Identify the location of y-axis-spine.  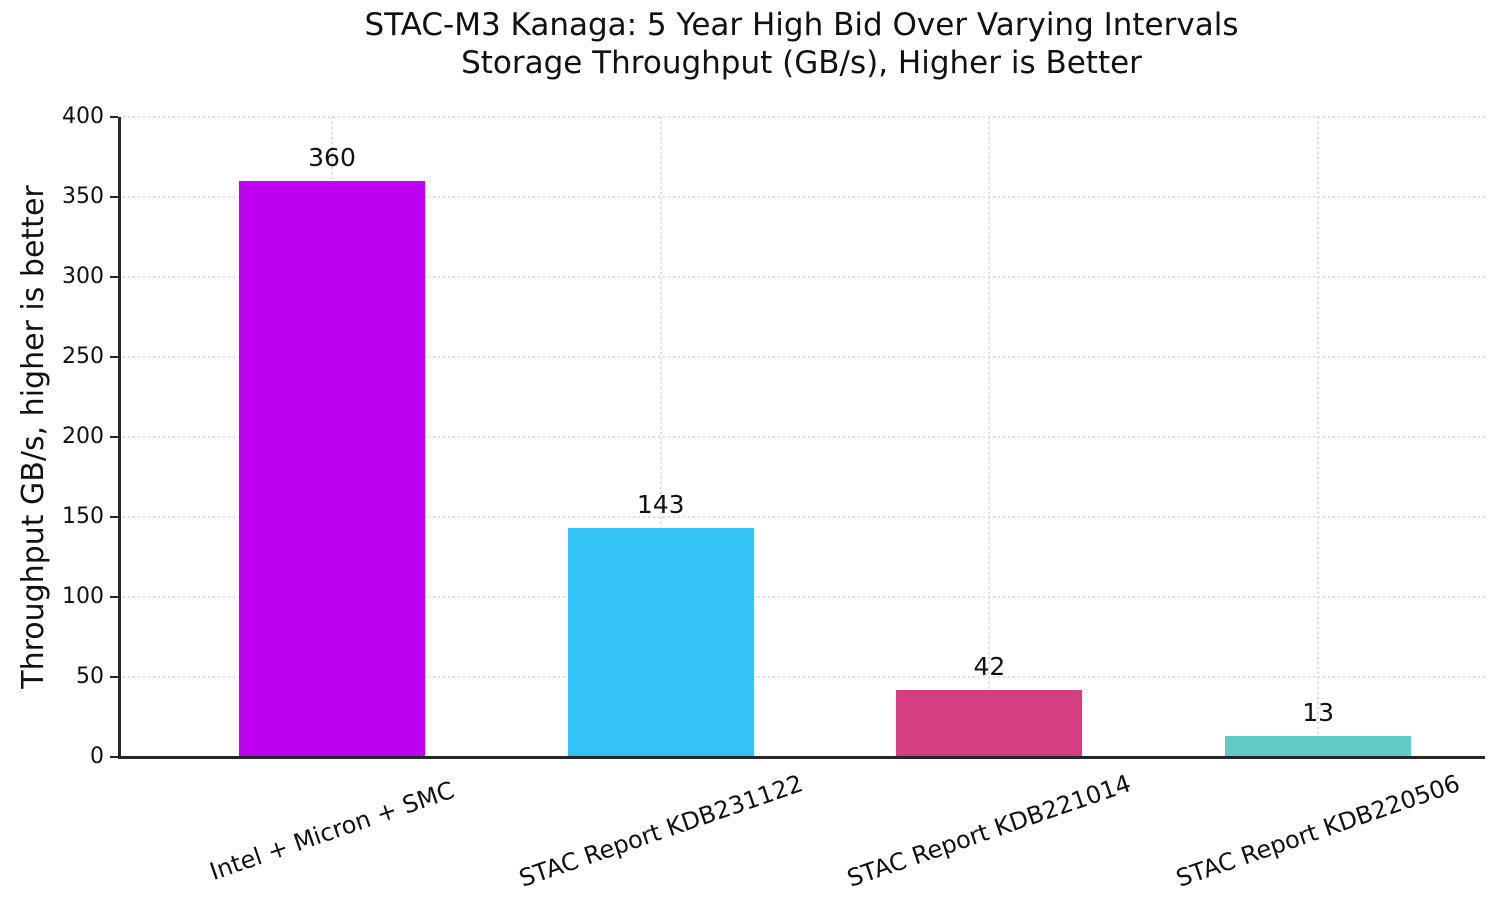
(119, 437).